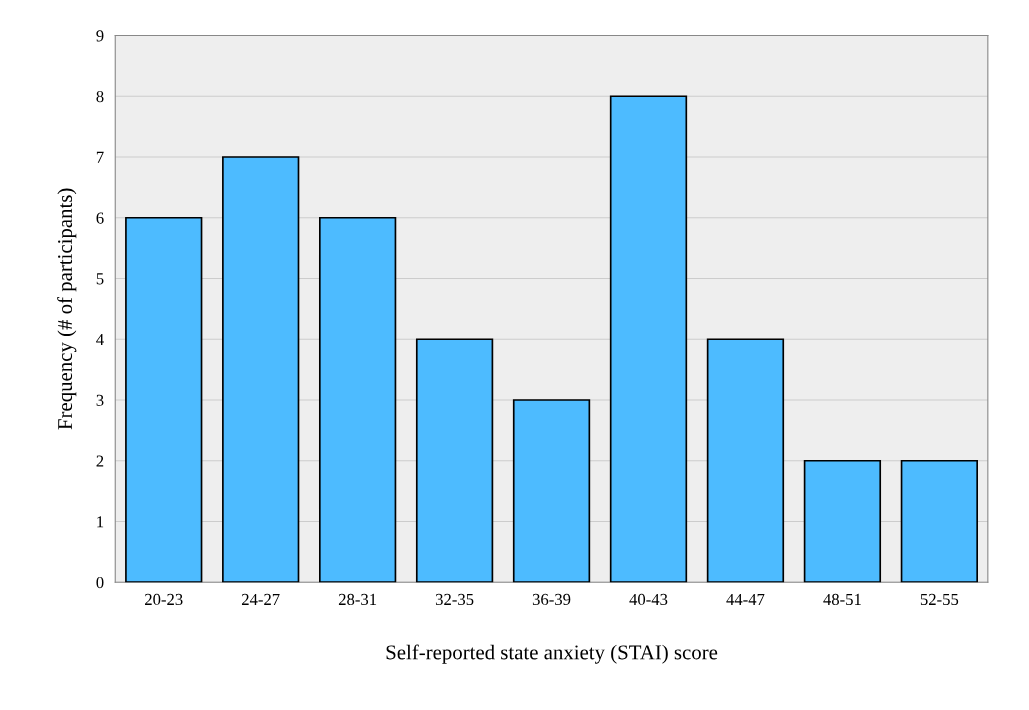 The height and width of the screenshot is (710, 1029). Describe the element at coordinates (551, 599) in the screenshot. I see `x-tick-label: 36-39` at that location.